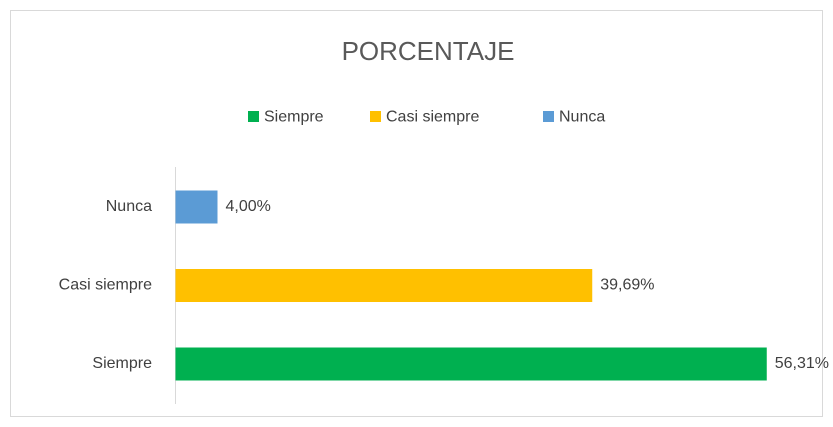 Image resolution: width=833 pixels, height=427 pixels. I want to click on data-label: 4,00%, so click(248, 206).